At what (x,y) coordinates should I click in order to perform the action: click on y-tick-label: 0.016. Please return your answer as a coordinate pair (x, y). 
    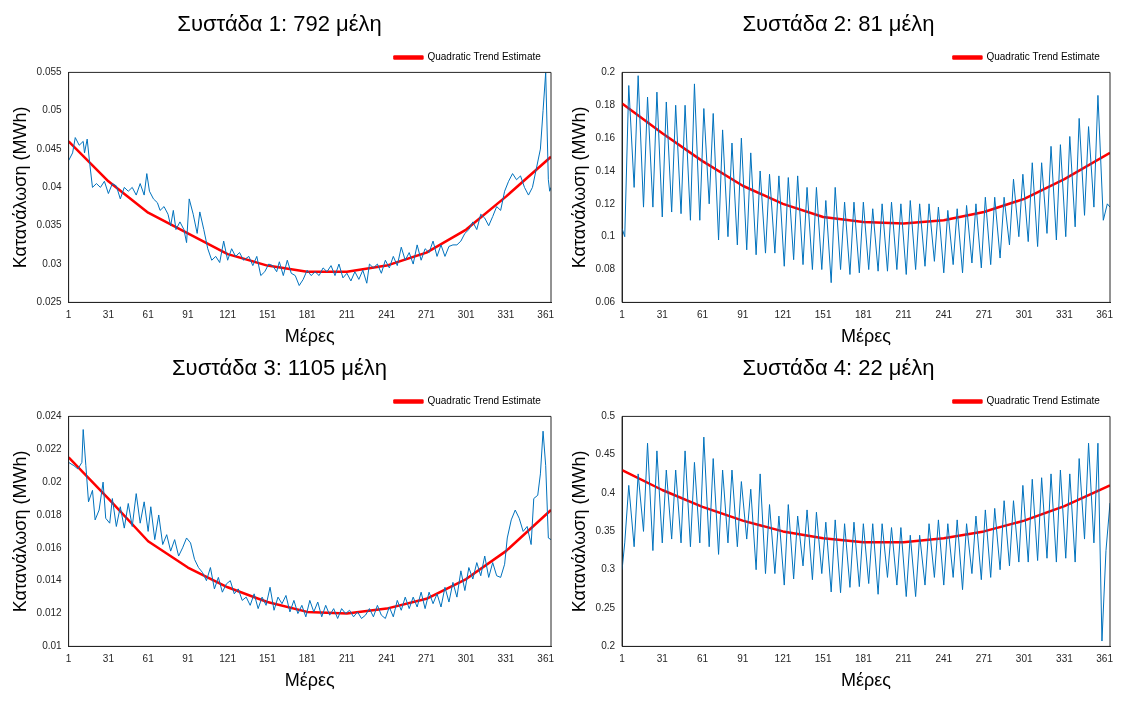
    Looking at the image, I should click on (49, 547).